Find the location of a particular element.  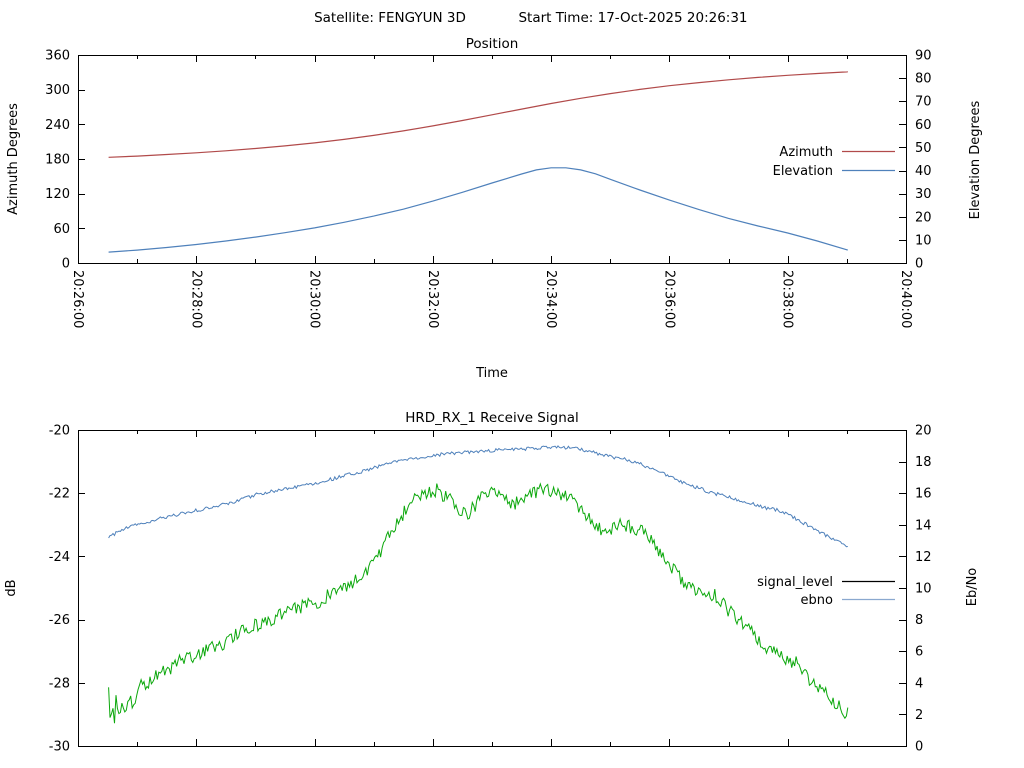

x-tick-label: 20:32:00 is located at coordinates (432, 299).